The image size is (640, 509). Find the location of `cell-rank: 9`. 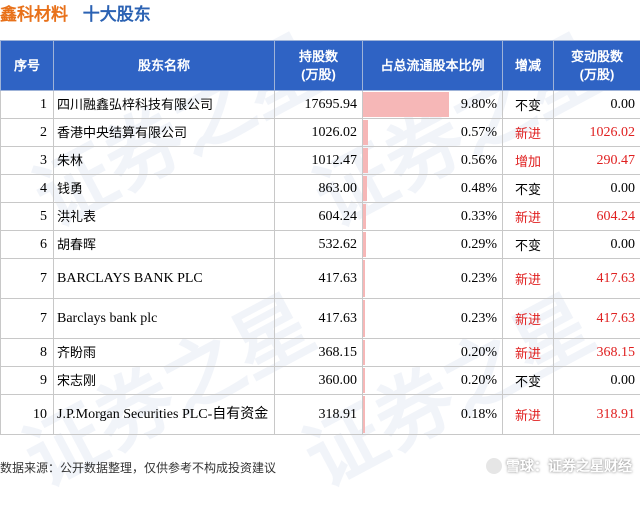

cell-rank: 9 is located at coordinates (27, 381).